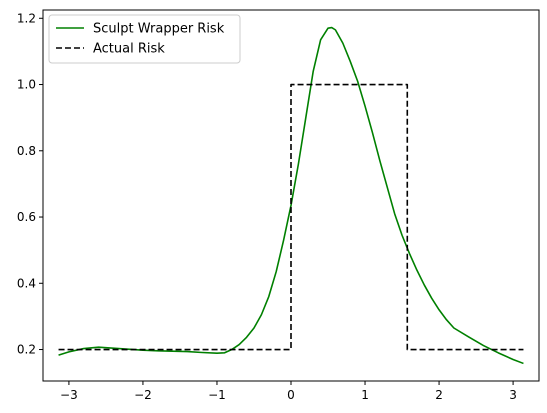 This screenshot has width=547, height=413. What do you see at coordinates (26, 18) in the screenshot?
I see `y-tick-label: 1.2` at bounding box center [26, 18].